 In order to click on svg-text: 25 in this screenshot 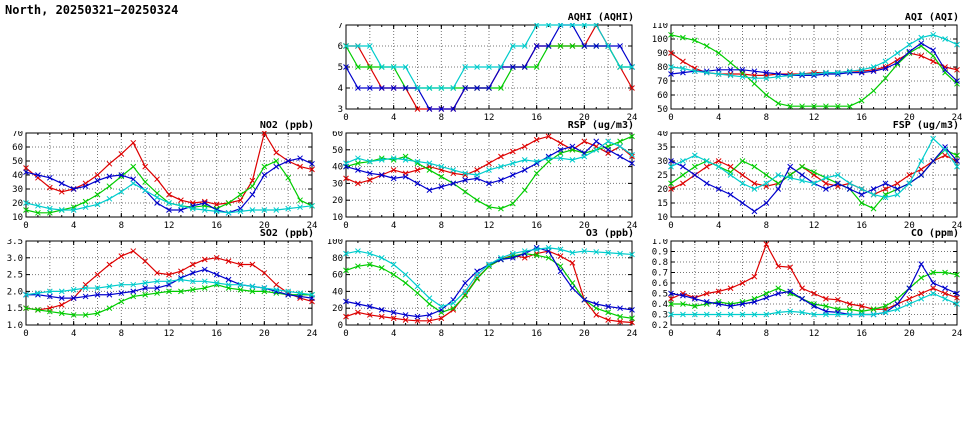, I will do `click(662, 176)`.